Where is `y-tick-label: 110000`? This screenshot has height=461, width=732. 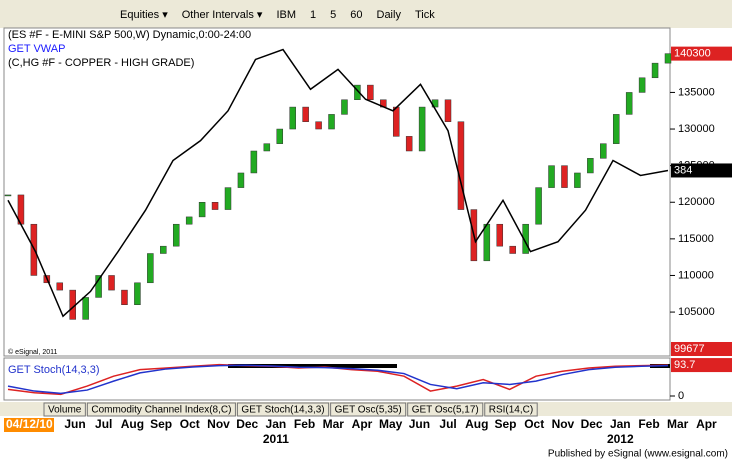 y-tick-label: 110000 is located at coordinates (696, 275).